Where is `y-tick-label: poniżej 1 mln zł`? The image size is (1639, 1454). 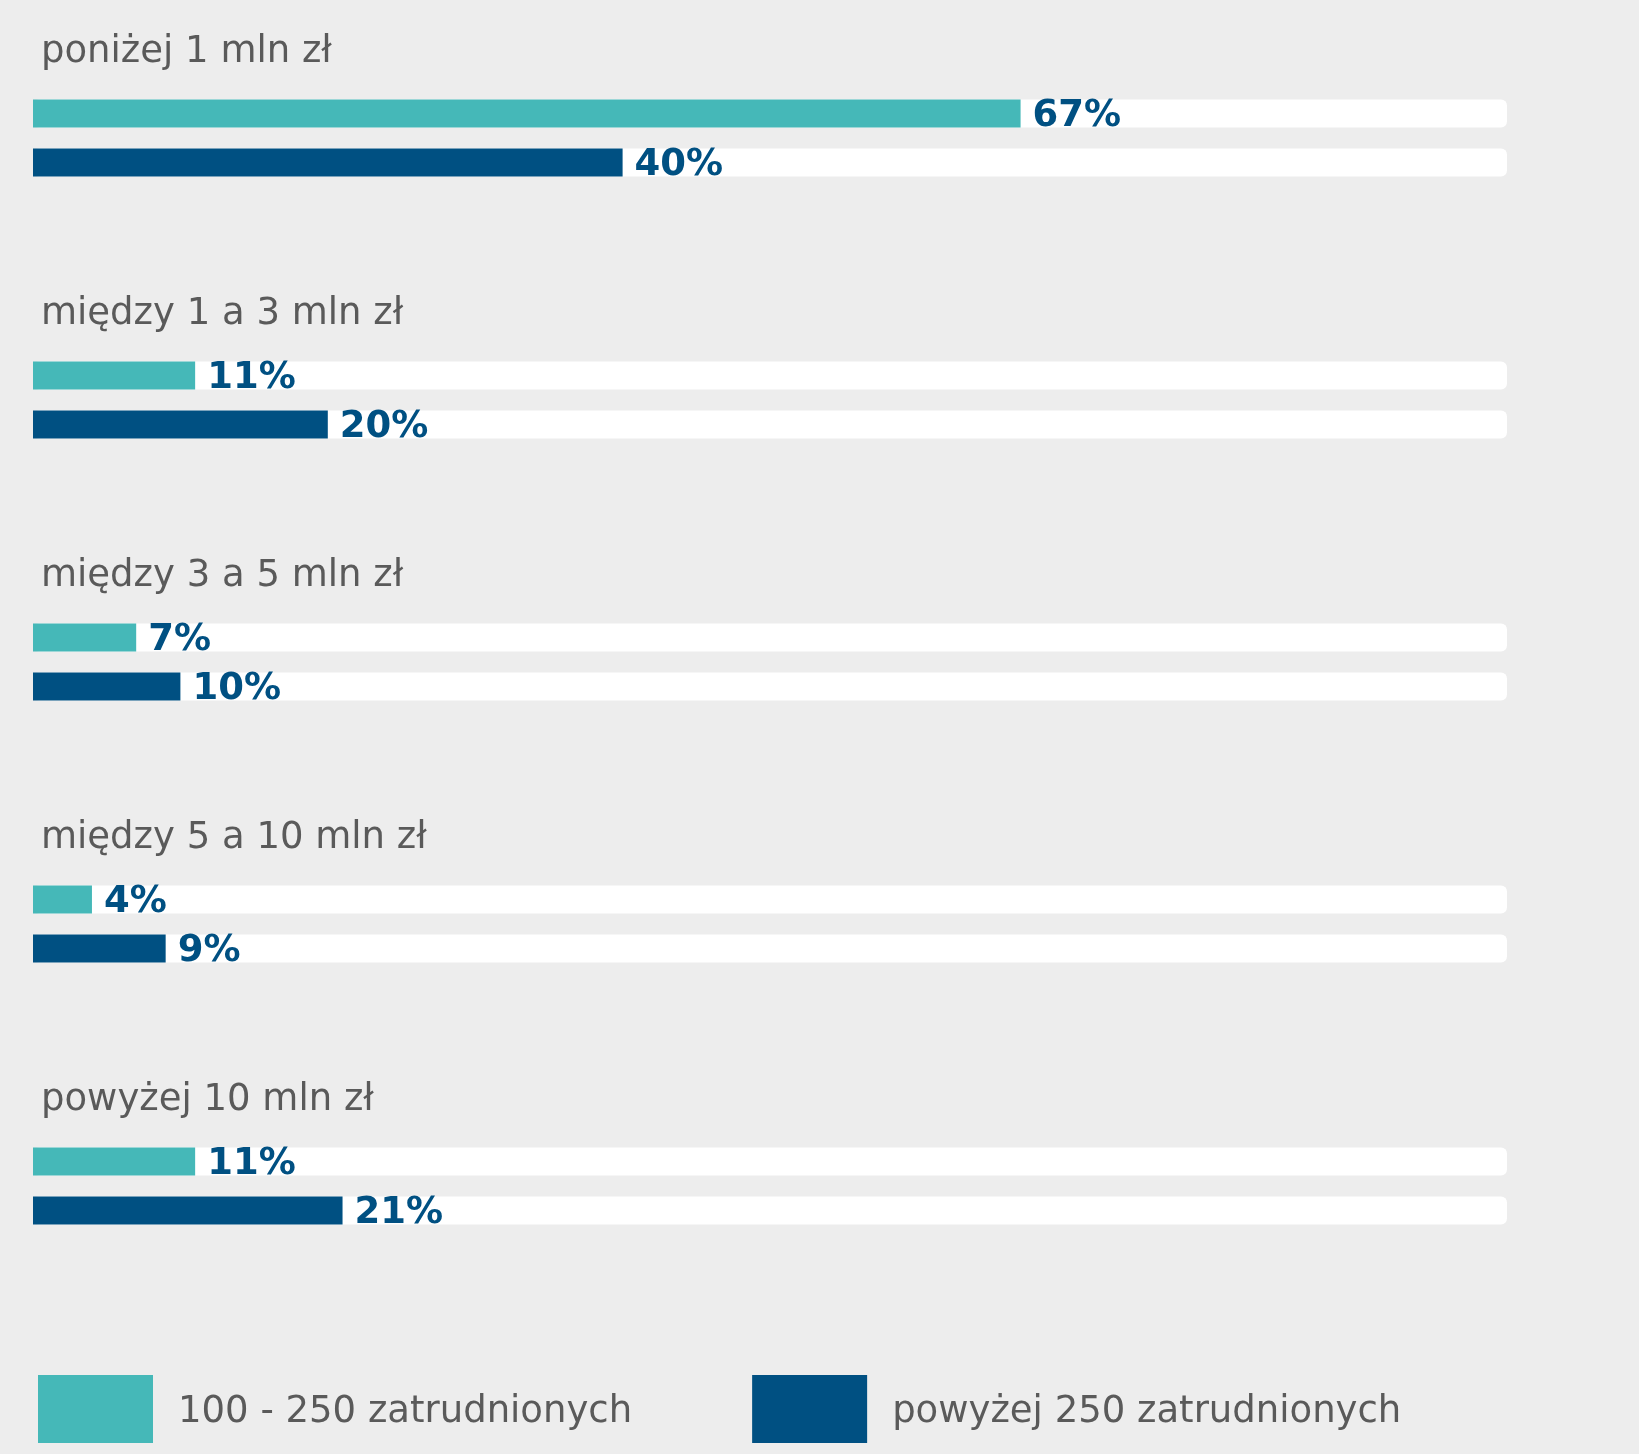
y-tick-label: poniżej 1 mln zł is located at coordinates (187, 49).